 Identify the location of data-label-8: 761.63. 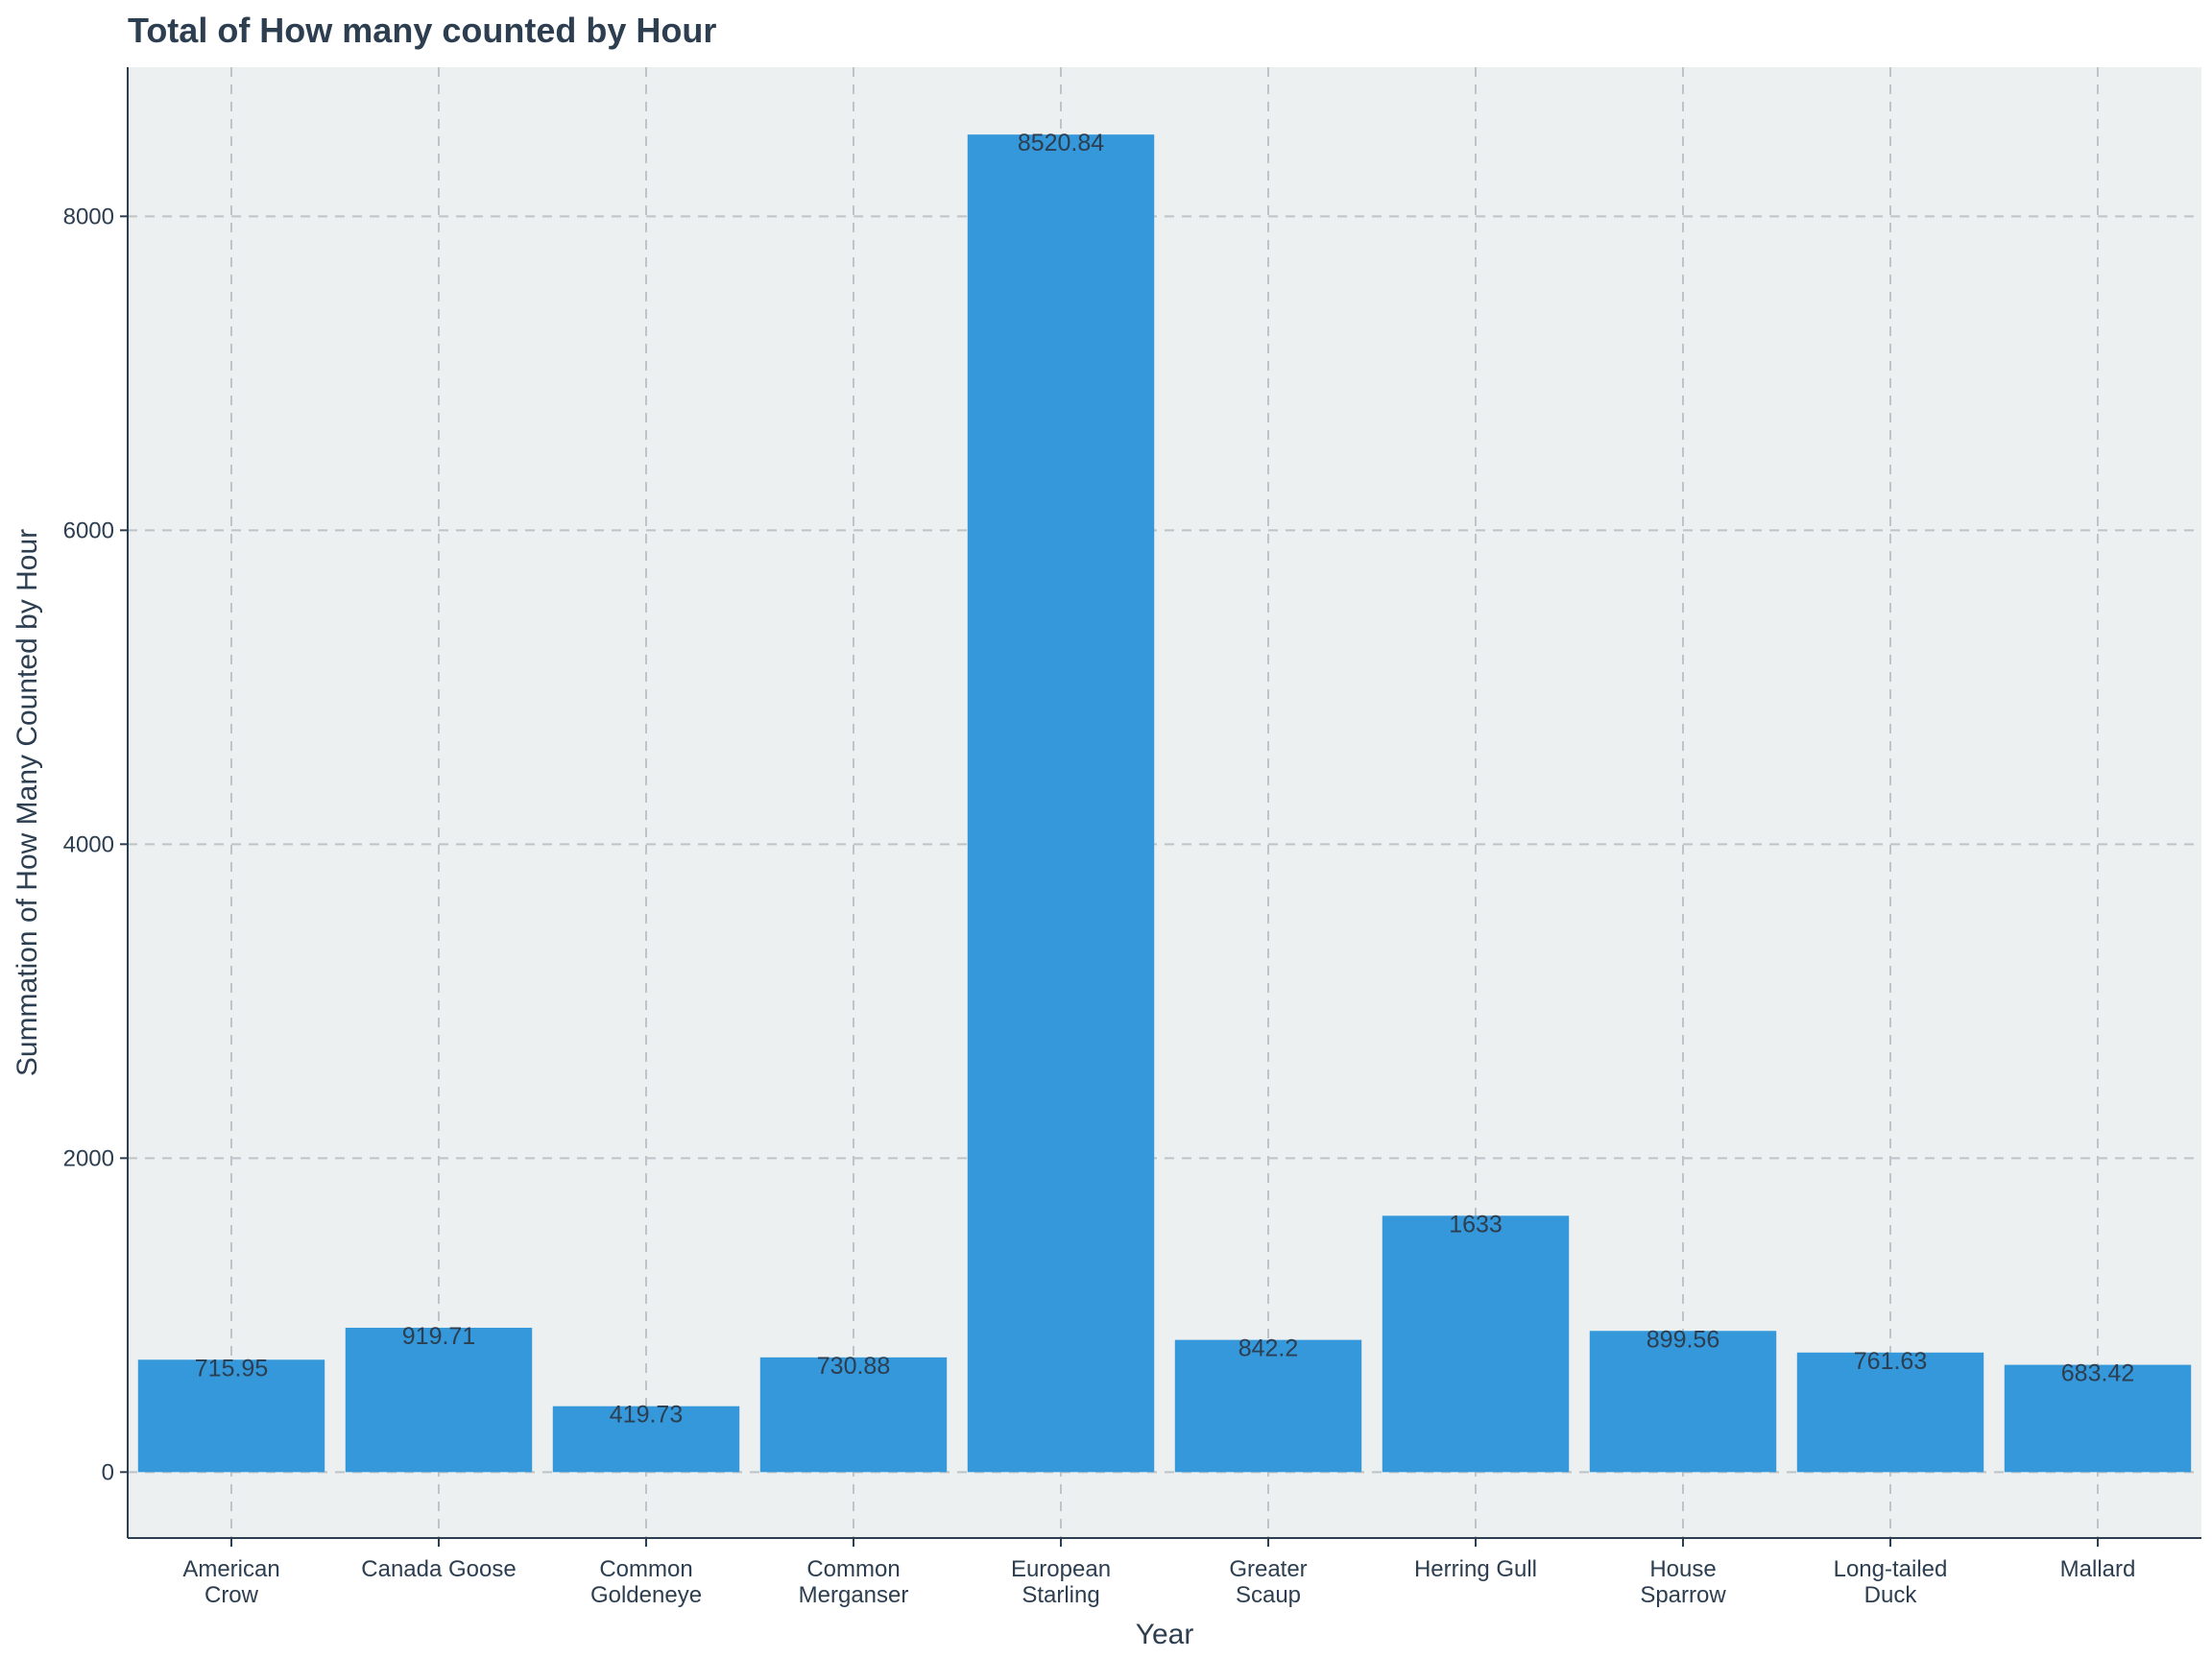
(1891, 1361).